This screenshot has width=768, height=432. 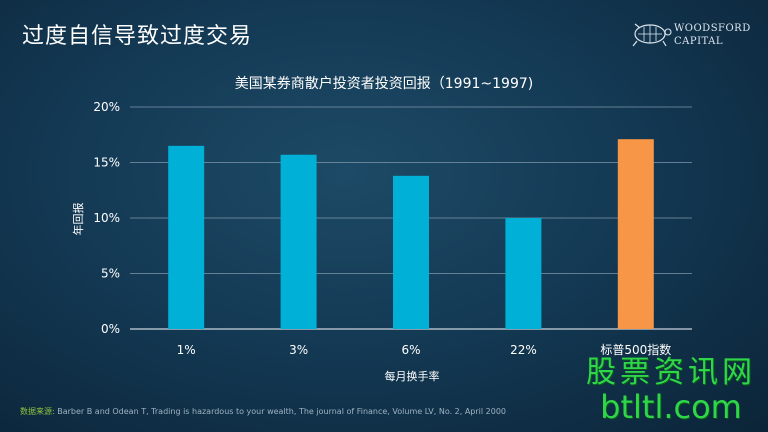 What do you see at coordinates (523, 350) in the screenshot?
I see `x-tick-label: 22%` at bounding box center [523, 350].